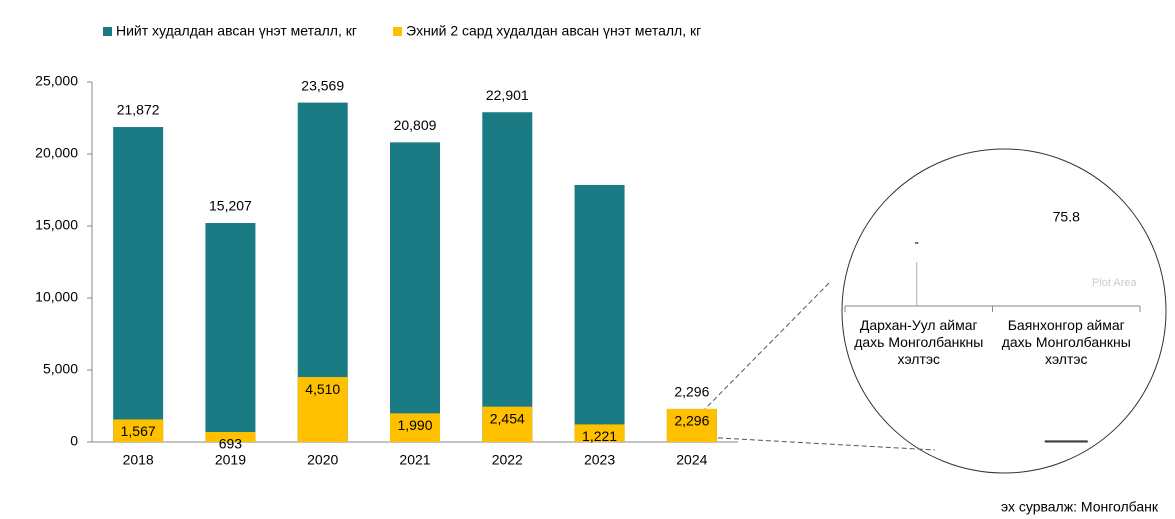 Image resolution: width=1175 pixels, height=519 pixels. I want to click on x-tick-label: 2022, so click(507, 460).